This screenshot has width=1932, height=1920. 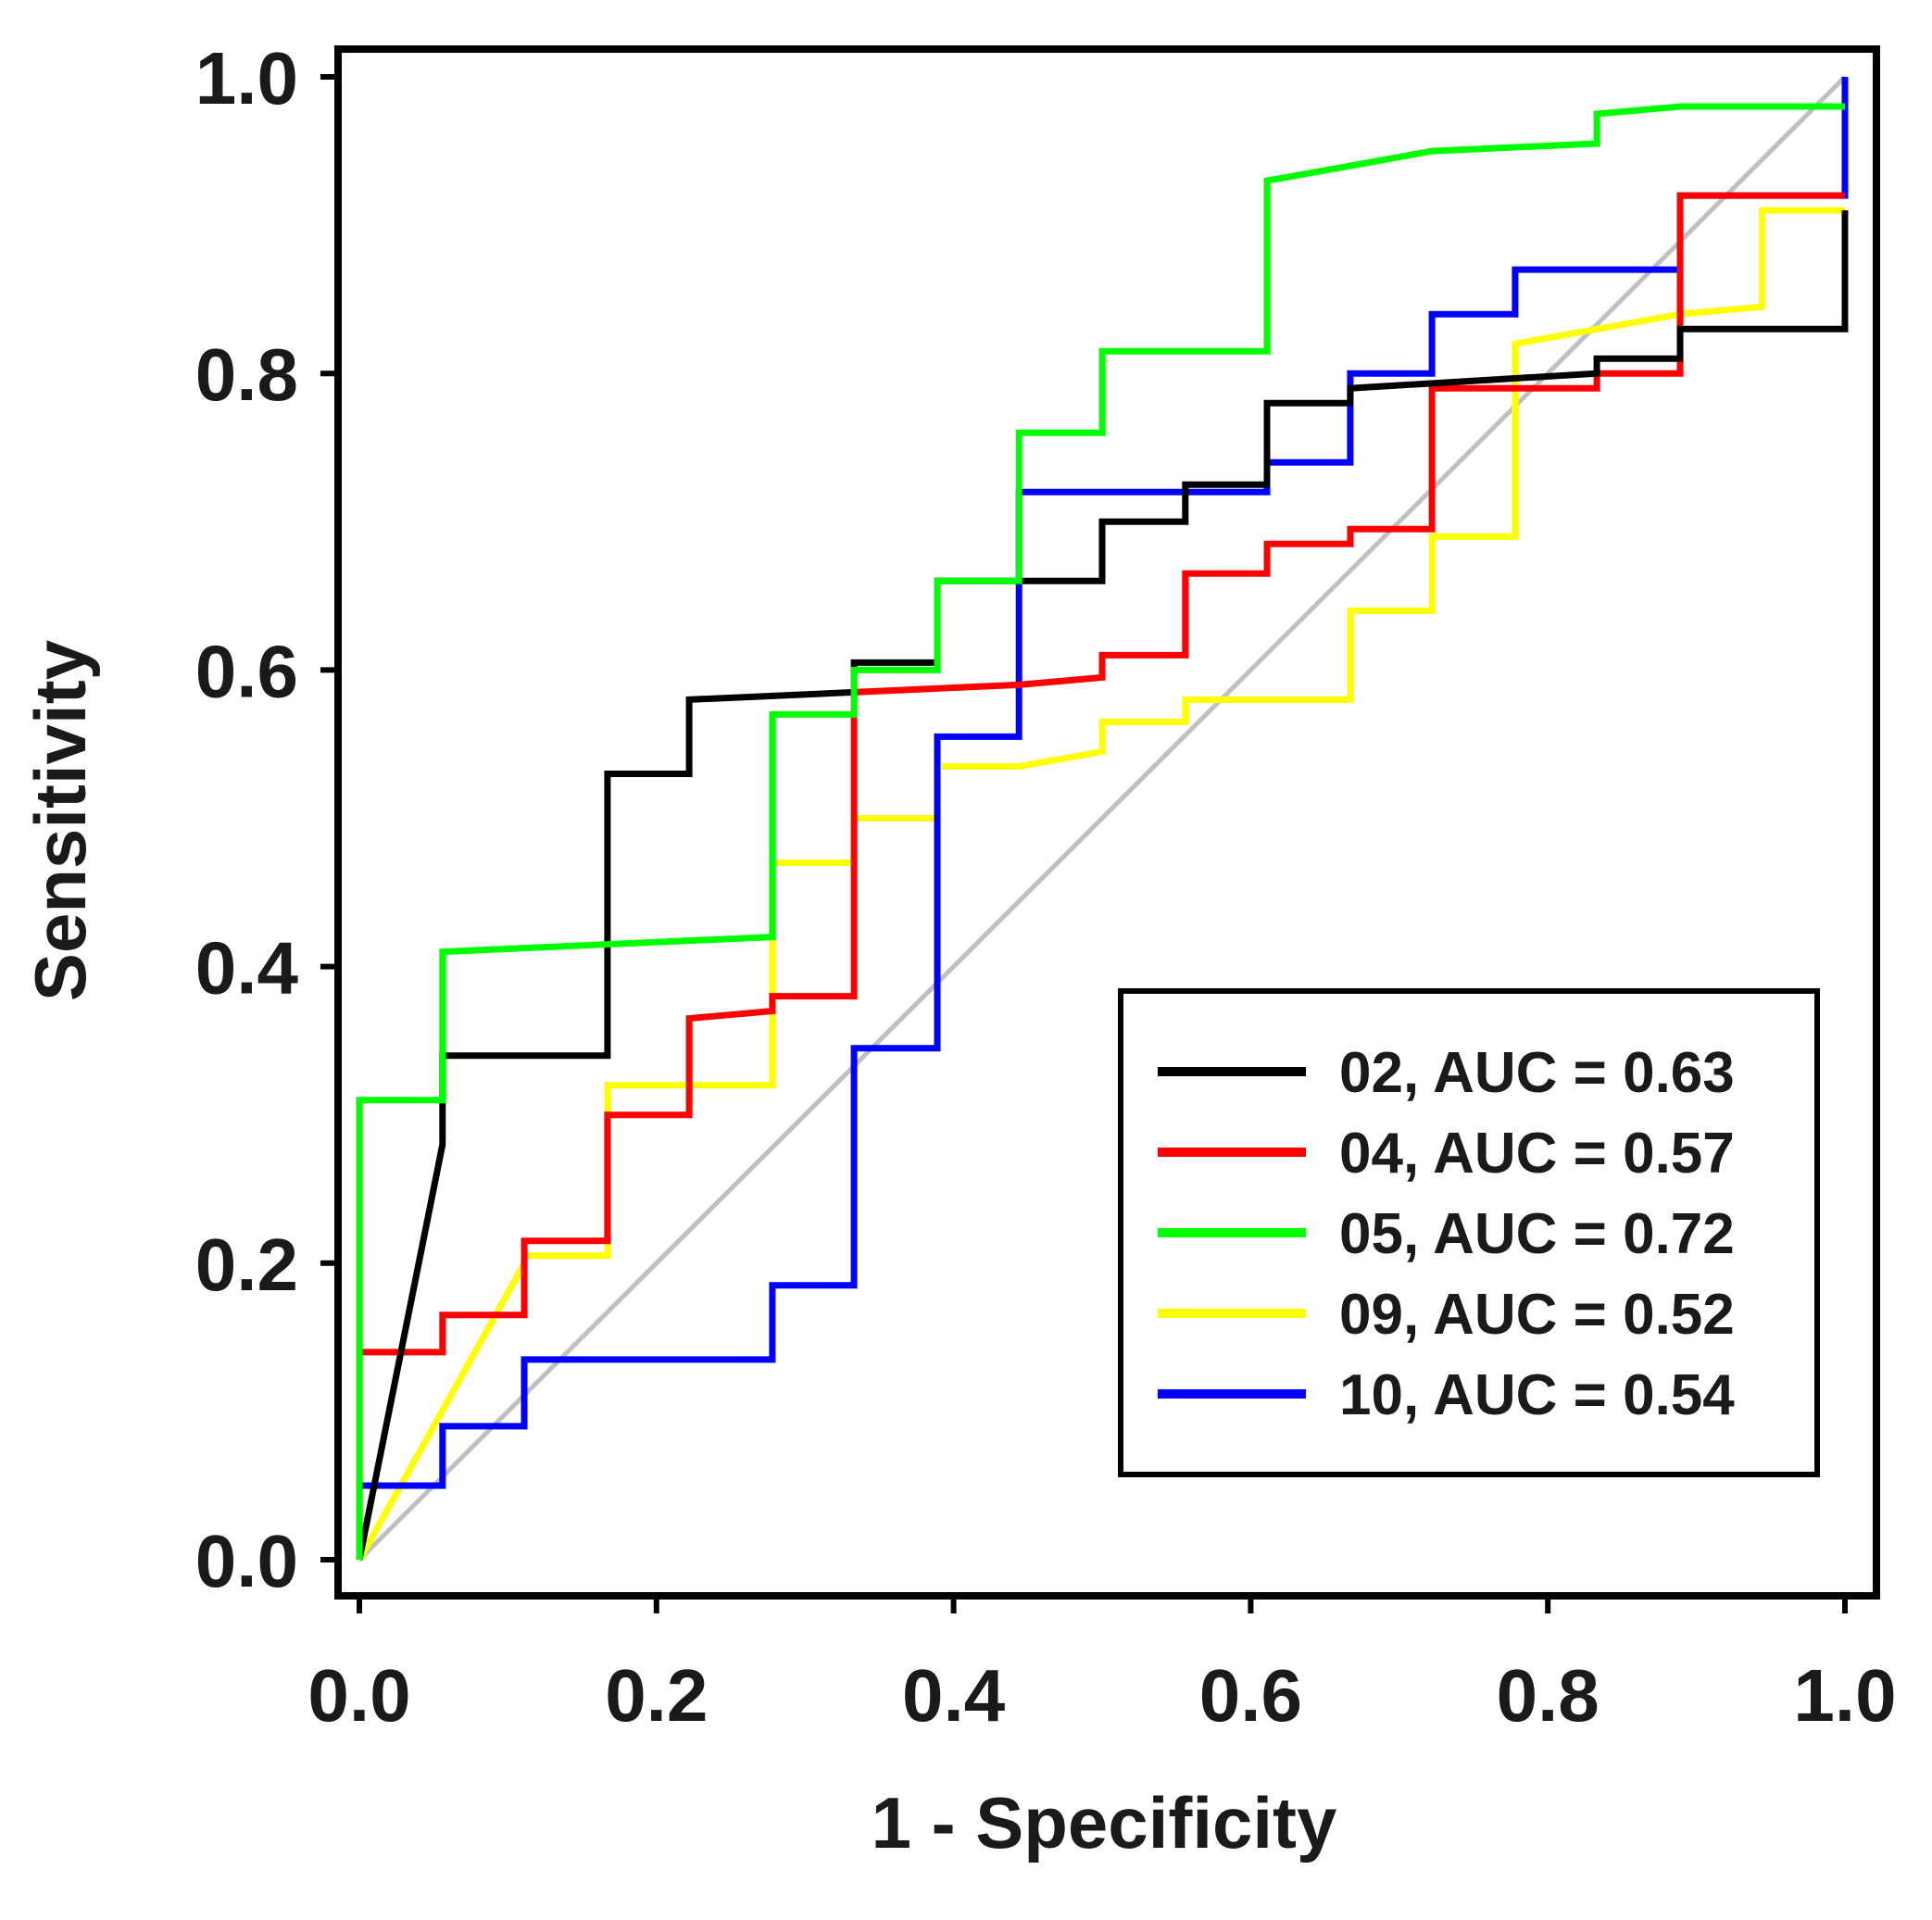 I want to click on y-tick-label: 0.8, so click(x=246, y=374).